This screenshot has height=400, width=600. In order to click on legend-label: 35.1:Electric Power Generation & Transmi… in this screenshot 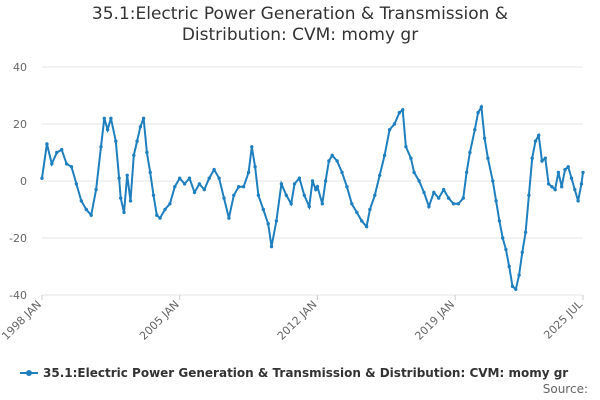, I will do `click(306, 373)`.